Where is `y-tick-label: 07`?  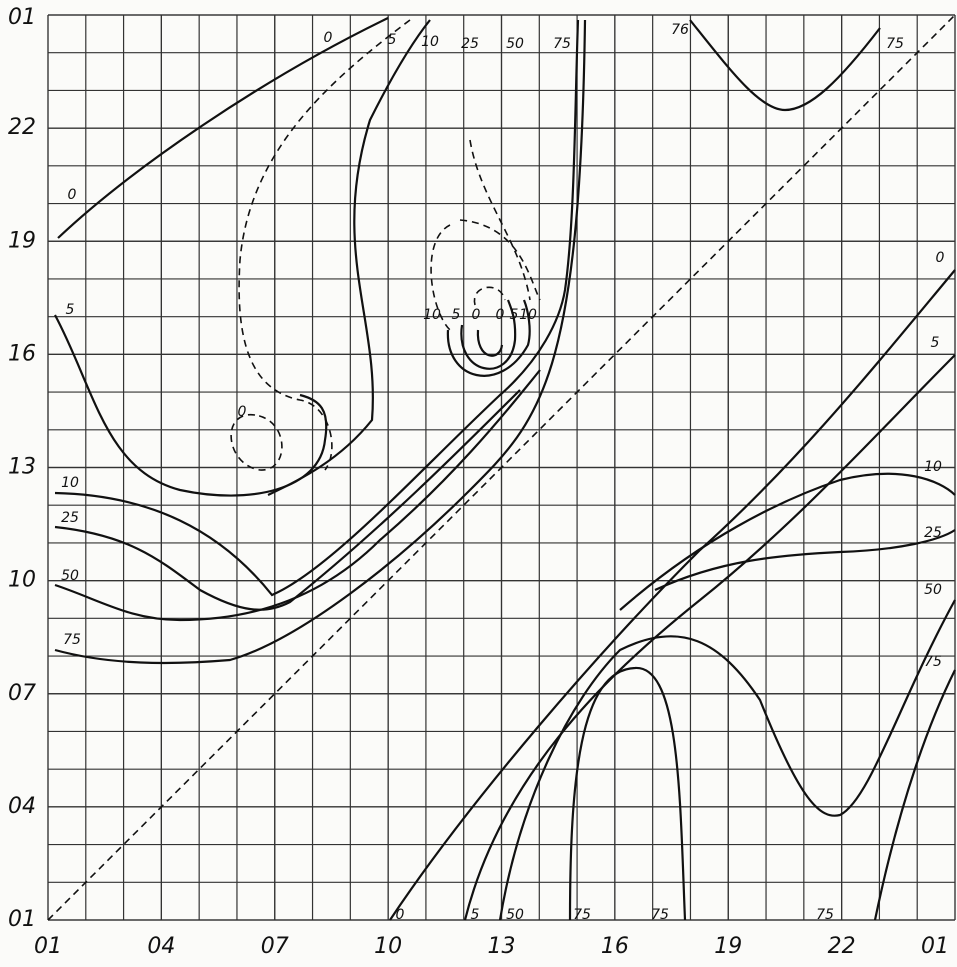
y-tick-label: 07 is located at coordinates (22, 693).